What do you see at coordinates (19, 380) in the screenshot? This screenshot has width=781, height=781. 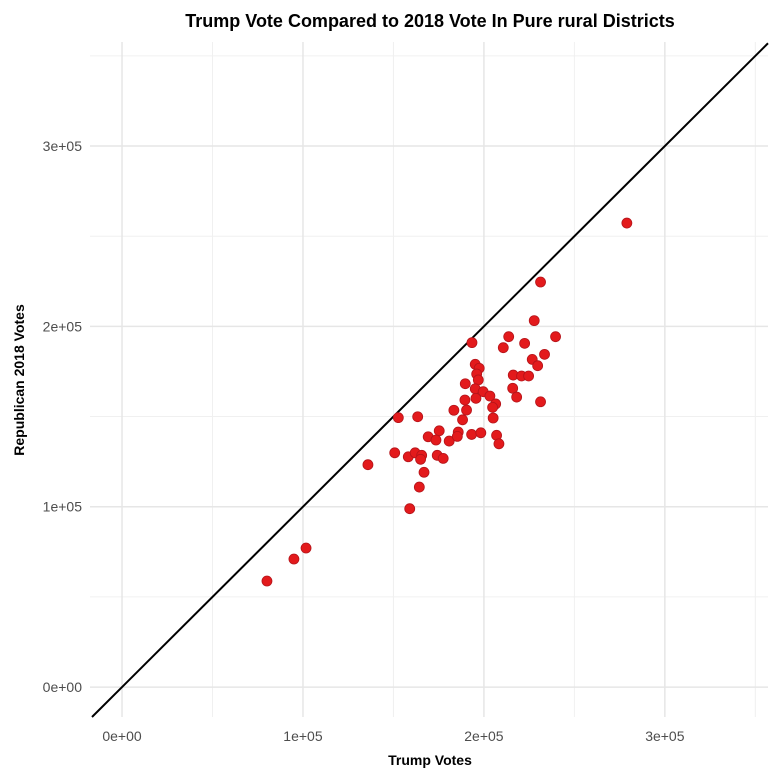 I see `y-axis-label: Republican 2018 Votes` at bounding box center [19, 380].